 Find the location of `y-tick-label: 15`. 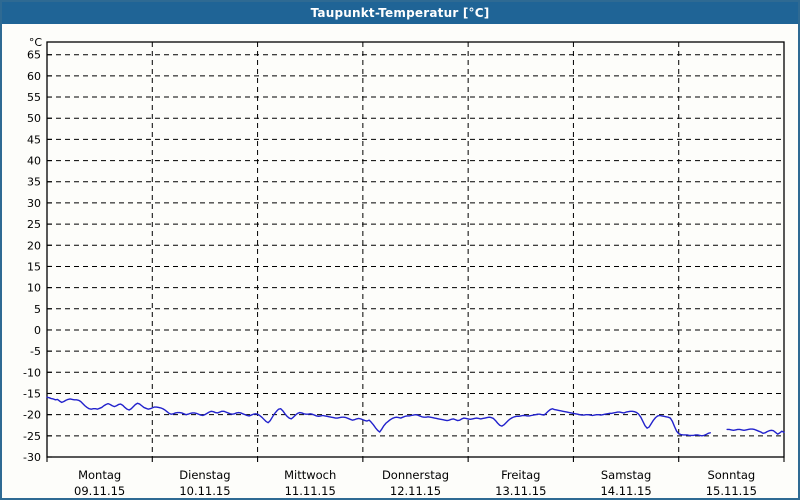

y-tick-label: 15 is located at coordinates (34, 266).